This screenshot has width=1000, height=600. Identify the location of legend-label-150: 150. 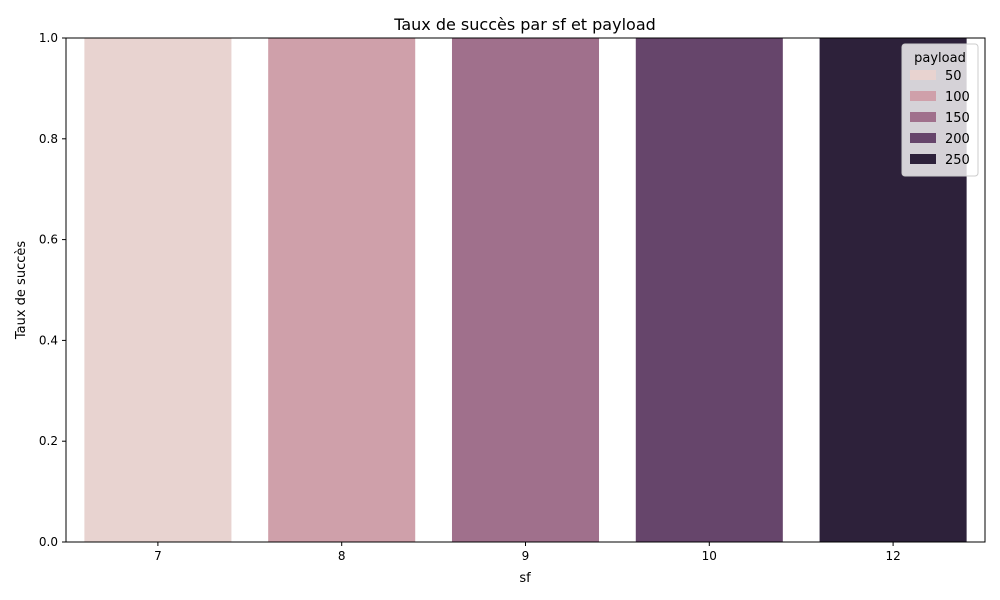
(957, 118).